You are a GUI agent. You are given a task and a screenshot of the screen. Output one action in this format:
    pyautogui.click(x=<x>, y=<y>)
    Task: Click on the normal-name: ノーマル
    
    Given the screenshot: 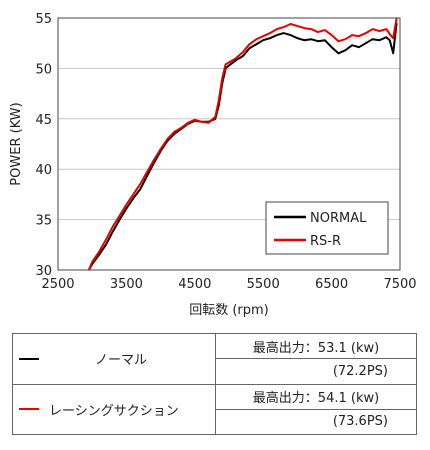 What is the action you would take?
    pyautogui.click(x=121, y=361)
    